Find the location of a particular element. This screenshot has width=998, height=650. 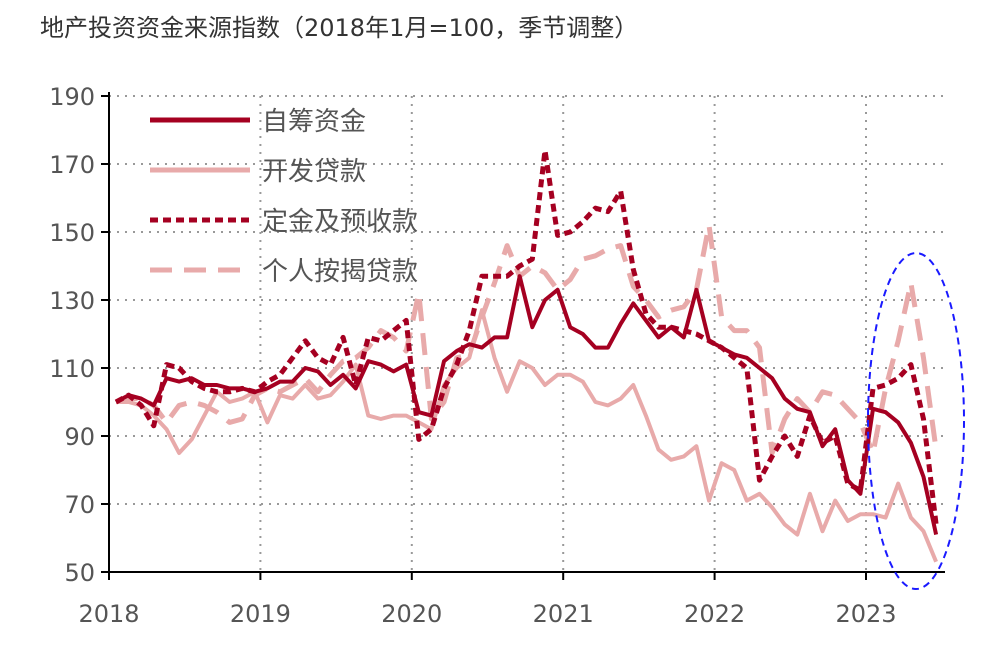

legend-label: 开发贷款 is located at coordinates (314, 172).